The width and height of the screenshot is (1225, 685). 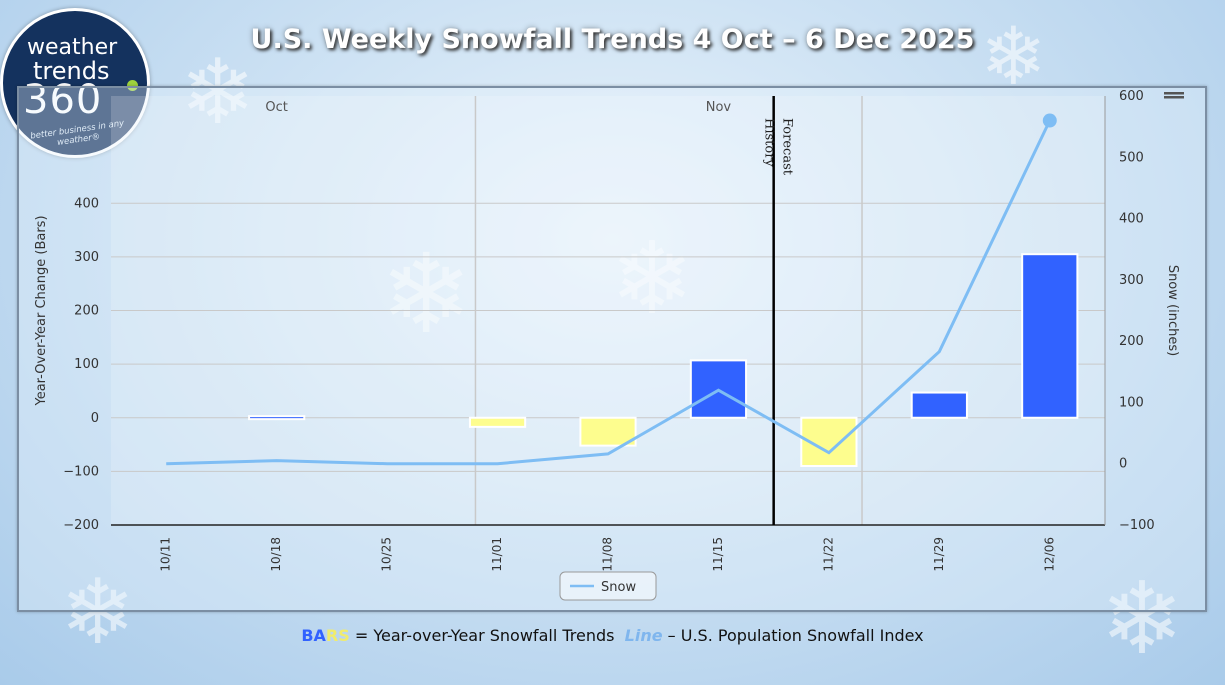 What do you see at coordinates (337, 635) in the screenshot?
I see `caption-bars-yellow: RS` at bounding box center [337, 635].